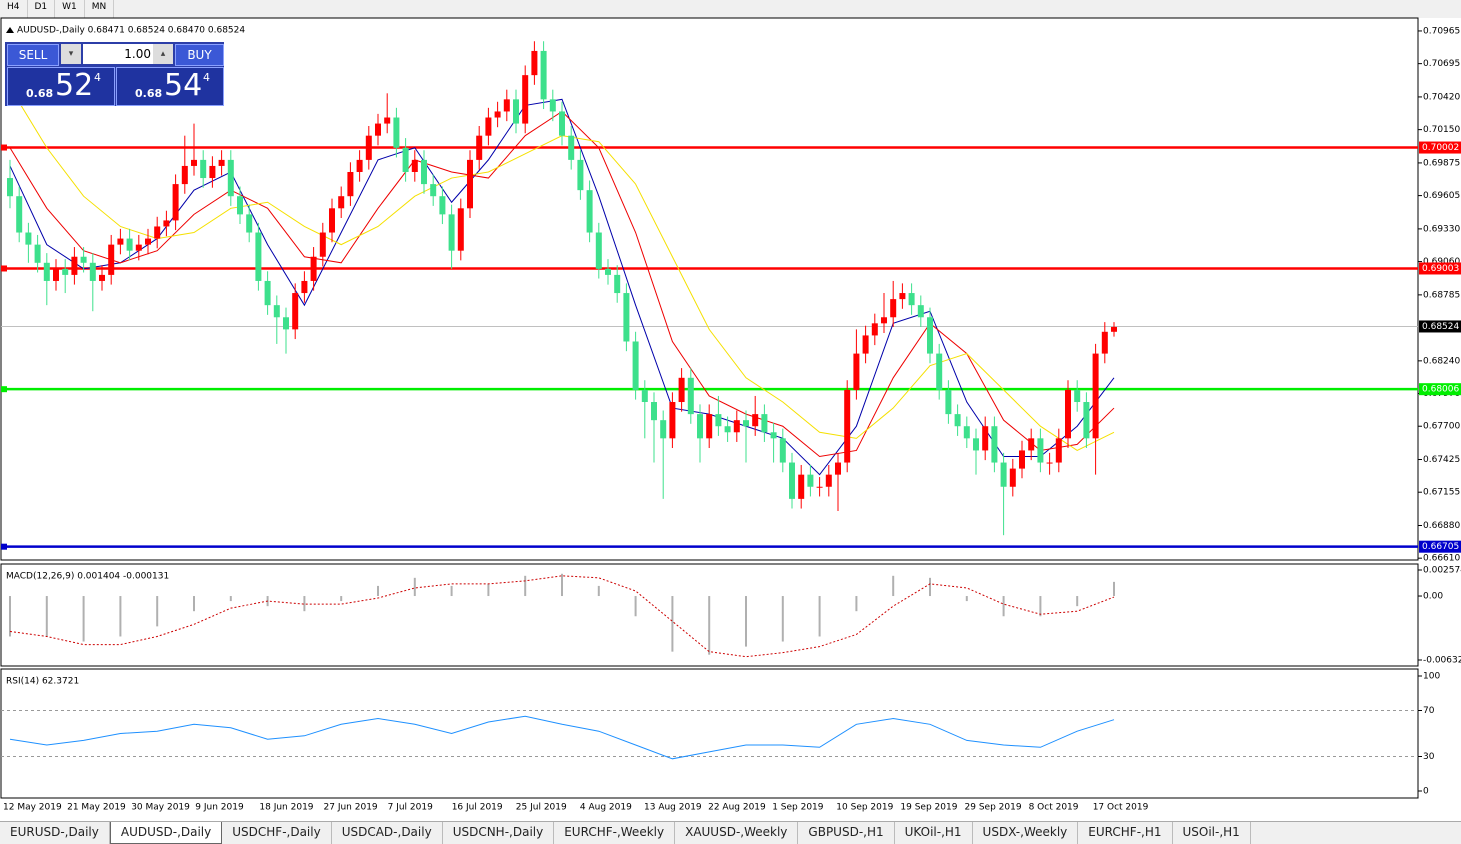  Describe the element at coordinates (410, 808) in the screenshot. I see `x-tick-label: 7 Jul 2019` at that location.